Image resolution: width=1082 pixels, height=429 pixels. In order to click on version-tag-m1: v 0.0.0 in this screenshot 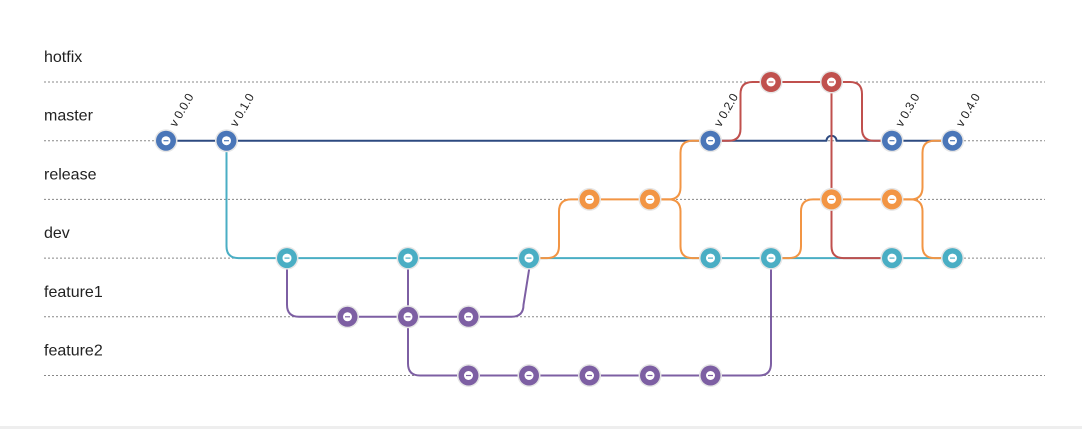, I will do `click(181, 110)`.